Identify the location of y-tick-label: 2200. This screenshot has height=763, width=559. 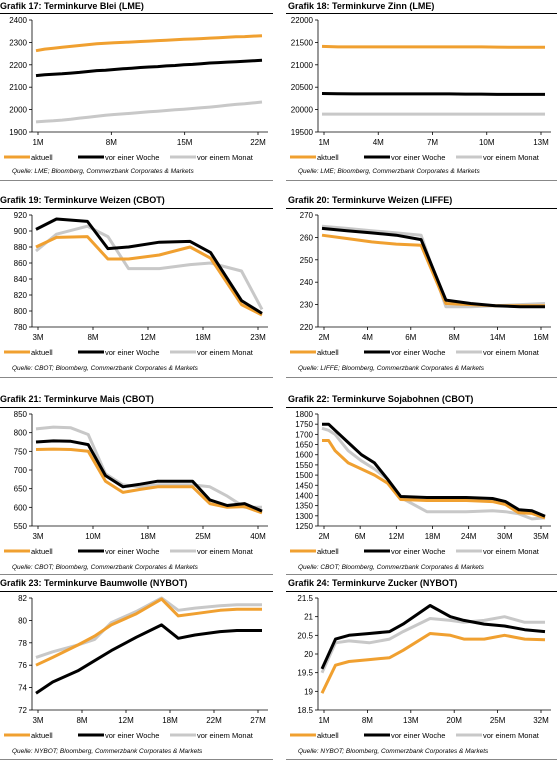
(18, 65).